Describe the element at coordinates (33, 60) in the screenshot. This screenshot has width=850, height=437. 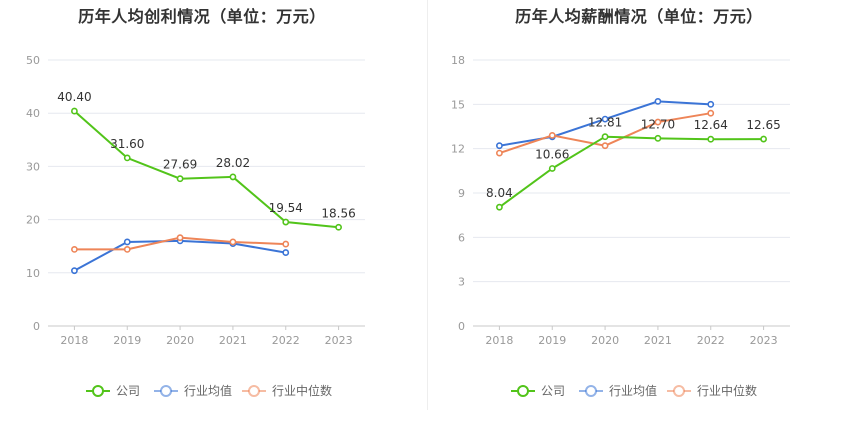
I see `y-tick-label: 50` at that location.